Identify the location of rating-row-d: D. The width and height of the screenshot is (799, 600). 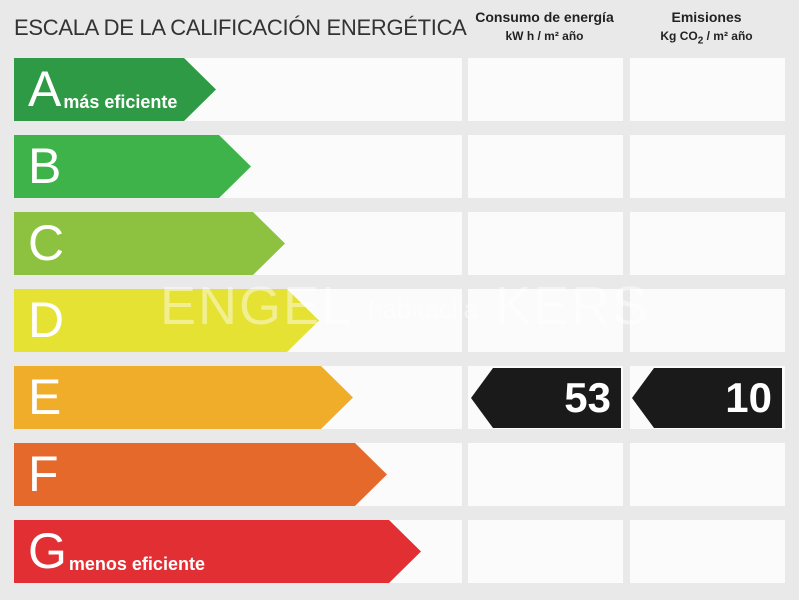
(399, 320).